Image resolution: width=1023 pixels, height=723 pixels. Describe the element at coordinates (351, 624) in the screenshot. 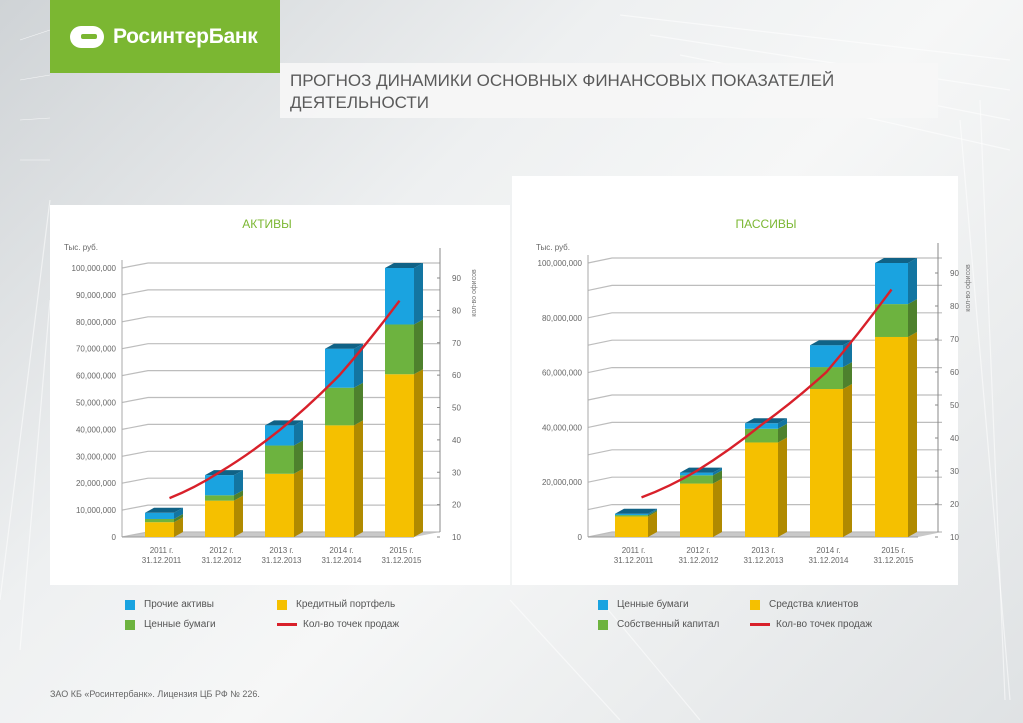

I see `legend-label: Кол-во точек продаж` at that location.